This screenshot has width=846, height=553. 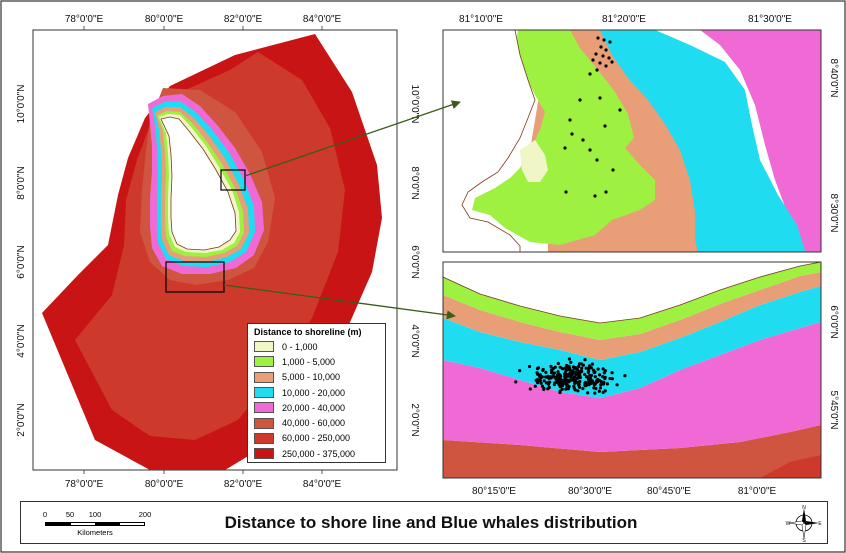 I want to click on scale-label: 0, so click(x=45, y=514).